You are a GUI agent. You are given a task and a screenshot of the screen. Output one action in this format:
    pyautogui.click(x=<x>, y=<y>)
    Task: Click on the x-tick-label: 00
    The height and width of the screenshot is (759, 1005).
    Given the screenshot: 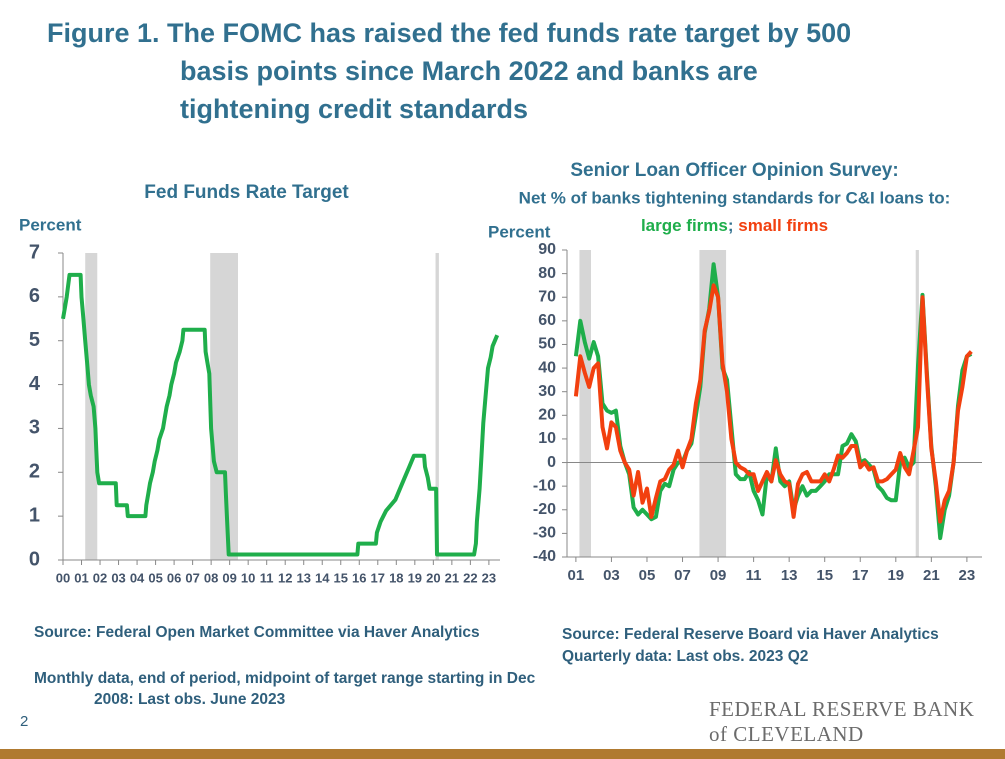 What is the action you would take?
    pyautogui.click(x=63, y=577)
    